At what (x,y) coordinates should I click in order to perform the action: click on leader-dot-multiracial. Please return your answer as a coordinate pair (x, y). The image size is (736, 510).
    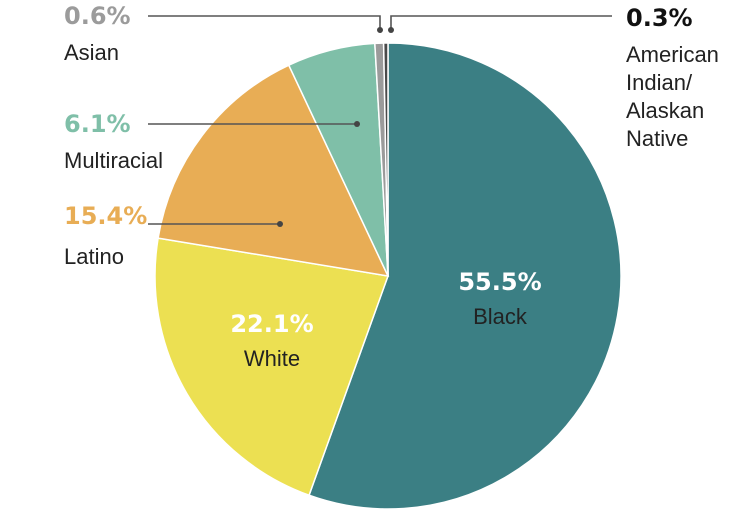
    Looking at the image, I should click on (357, 124).